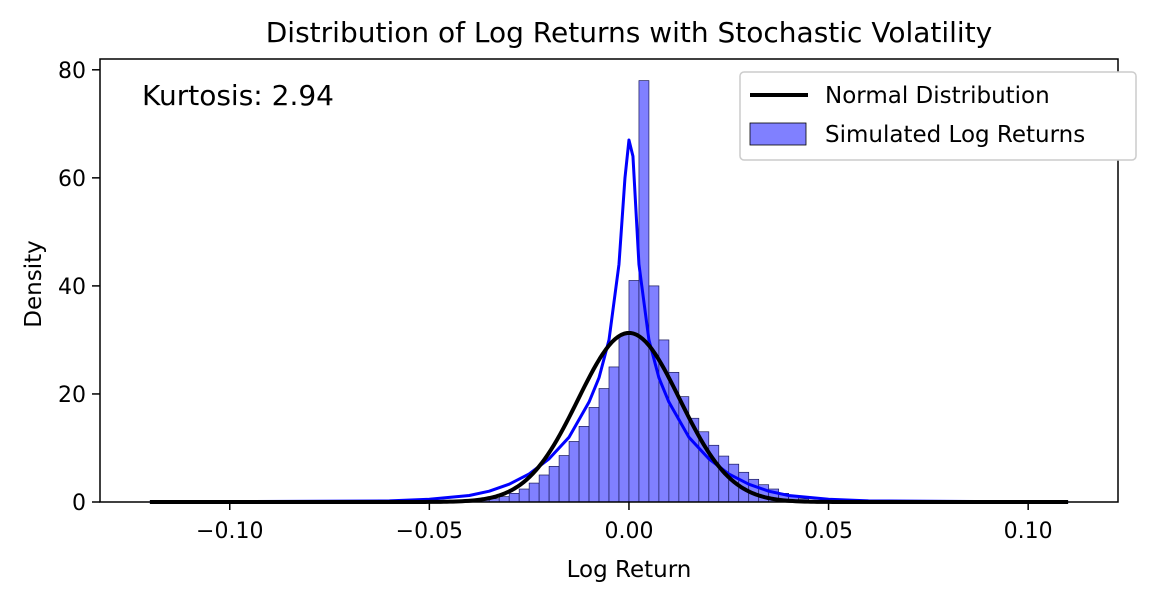 The height and width of the screenshot is (603, 1169). I want to click on x-axis-ticks: −0.10 −0.05 0.00 0.05 0.10, so click(624, 523).